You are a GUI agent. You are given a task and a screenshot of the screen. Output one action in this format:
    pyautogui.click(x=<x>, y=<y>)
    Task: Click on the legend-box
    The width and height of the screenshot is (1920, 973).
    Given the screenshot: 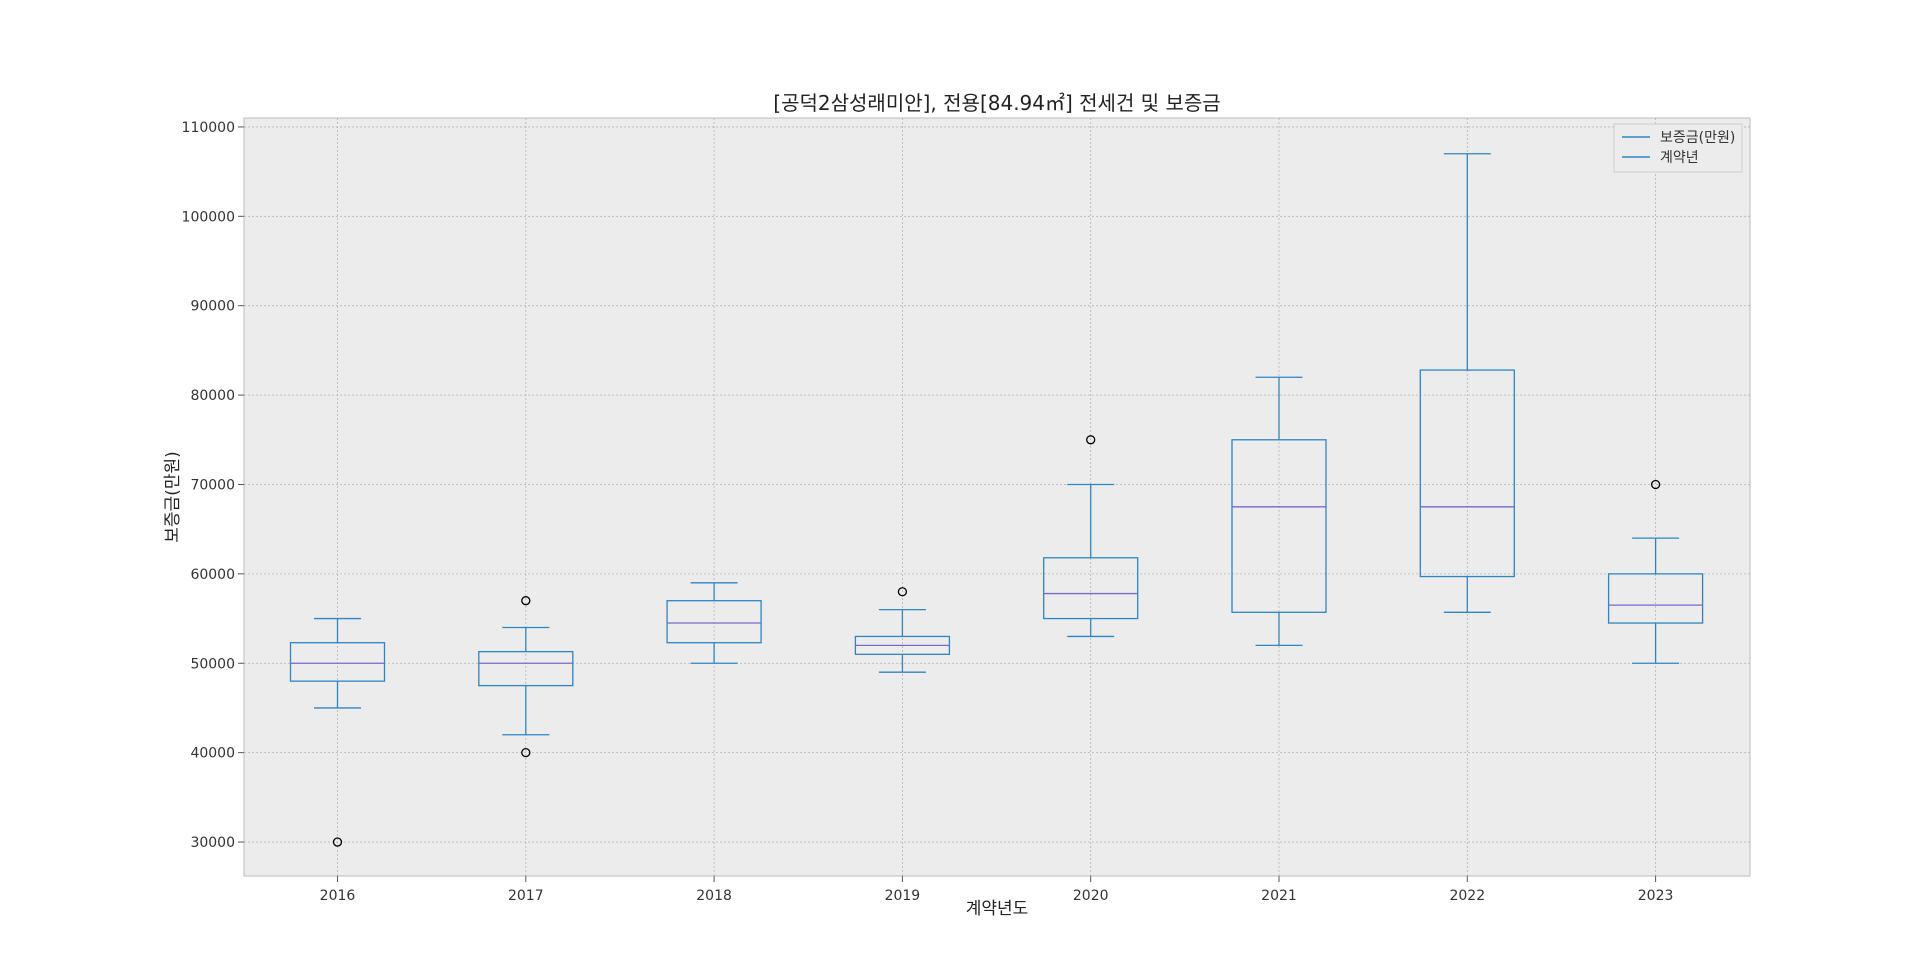 What is the action you would take?
    pyautogui.click(x=1678, y=148)
    